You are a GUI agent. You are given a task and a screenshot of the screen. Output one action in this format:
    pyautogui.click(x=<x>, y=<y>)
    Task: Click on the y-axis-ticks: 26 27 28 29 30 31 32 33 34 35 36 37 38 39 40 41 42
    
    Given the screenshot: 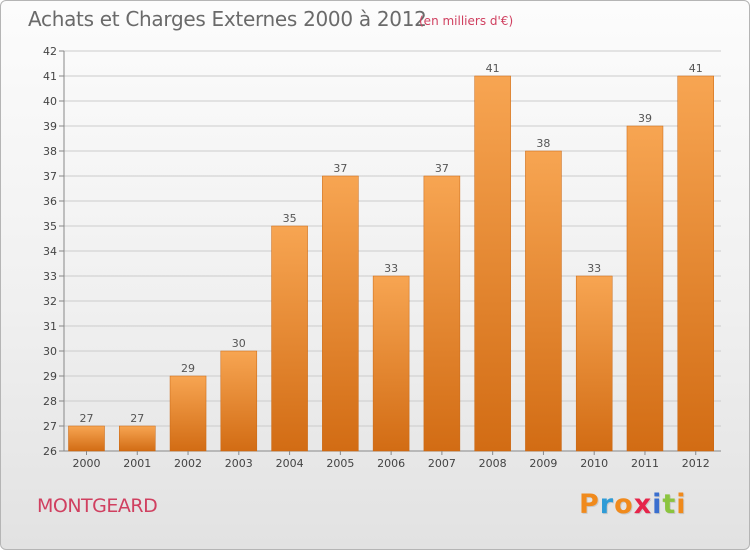 What is the action you would take?
    pyautogui.click(x=53, y=251)
    